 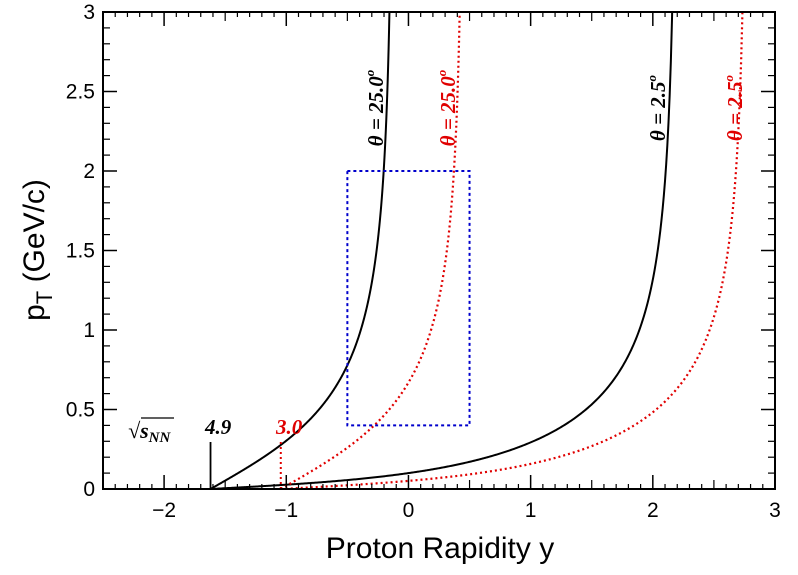 I want to click on x-tick-label: −1, so click(x=286, y=510).